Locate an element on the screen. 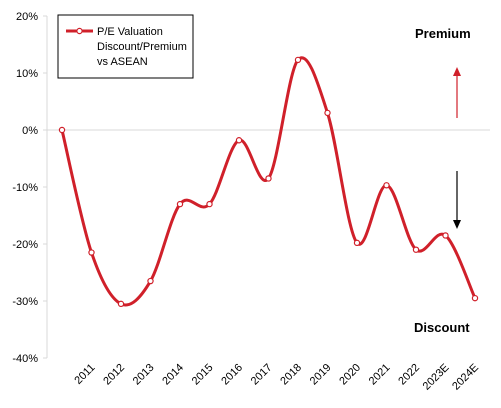 The height and width of the screenshot is (408, 501). data-point-2015 is located at coordinates (209, 204).